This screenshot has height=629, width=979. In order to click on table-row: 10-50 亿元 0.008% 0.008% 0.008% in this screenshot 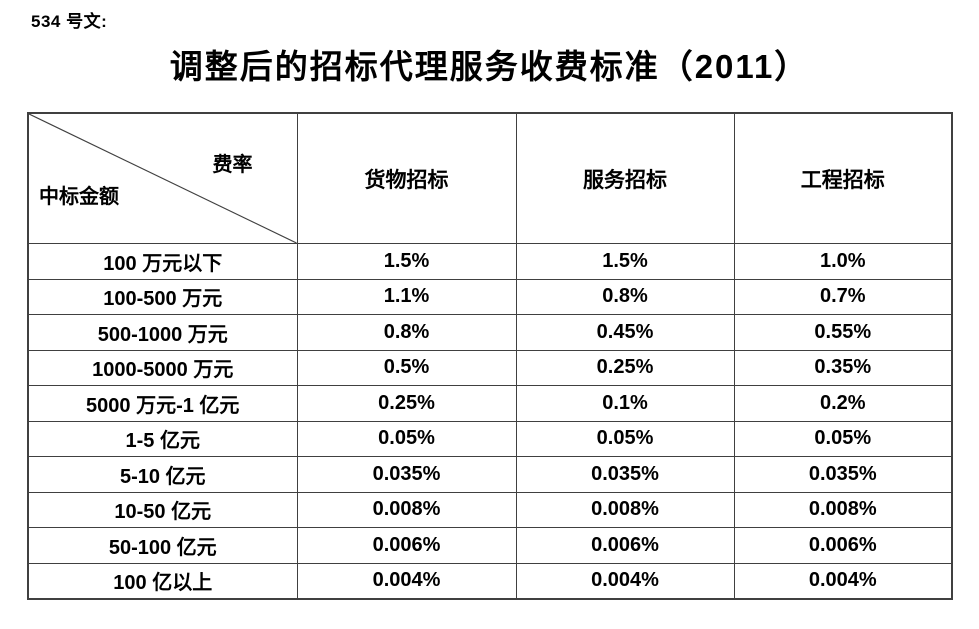, I will do `click(490, 509)`.